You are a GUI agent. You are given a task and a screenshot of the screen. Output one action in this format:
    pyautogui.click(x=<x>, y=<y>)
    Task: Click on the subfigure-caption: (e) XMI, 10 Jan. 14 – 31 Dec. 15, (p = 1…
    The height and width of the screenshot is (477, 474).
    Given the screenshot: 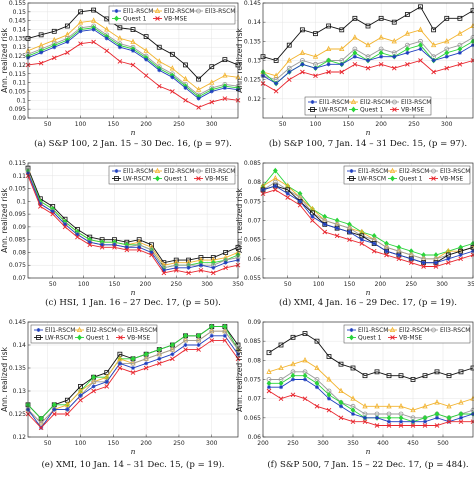 What is the action you would take?
    pyautogui.click(x=132, y=464)
    